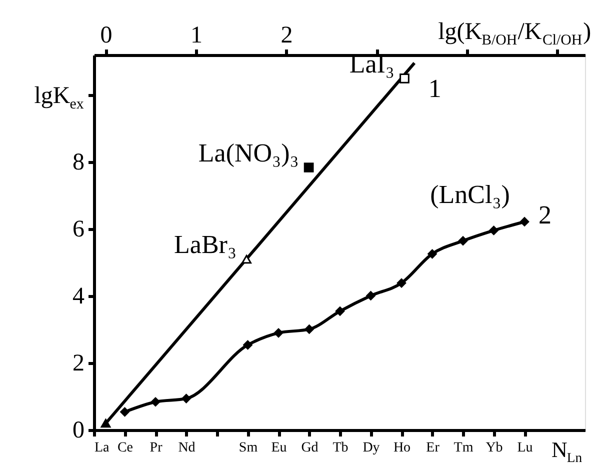 Image resolution: width=595 pixels, height=468 pixels. What do you see at coordinates (340, 448) in the screenshot?
I see `x-tick-label: Tb` at bounding box center [340, 448].